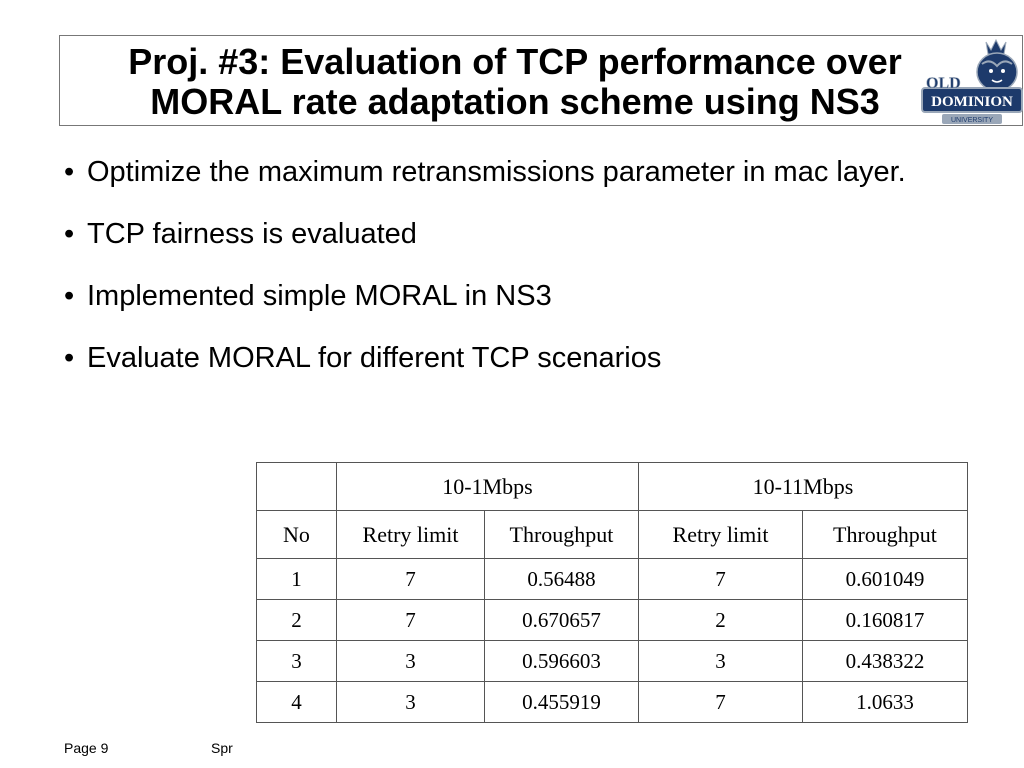 The image size is (1024, 768). I want to click on table-row: 1 7 0.56488 7 0.601049, so click(612, 579).